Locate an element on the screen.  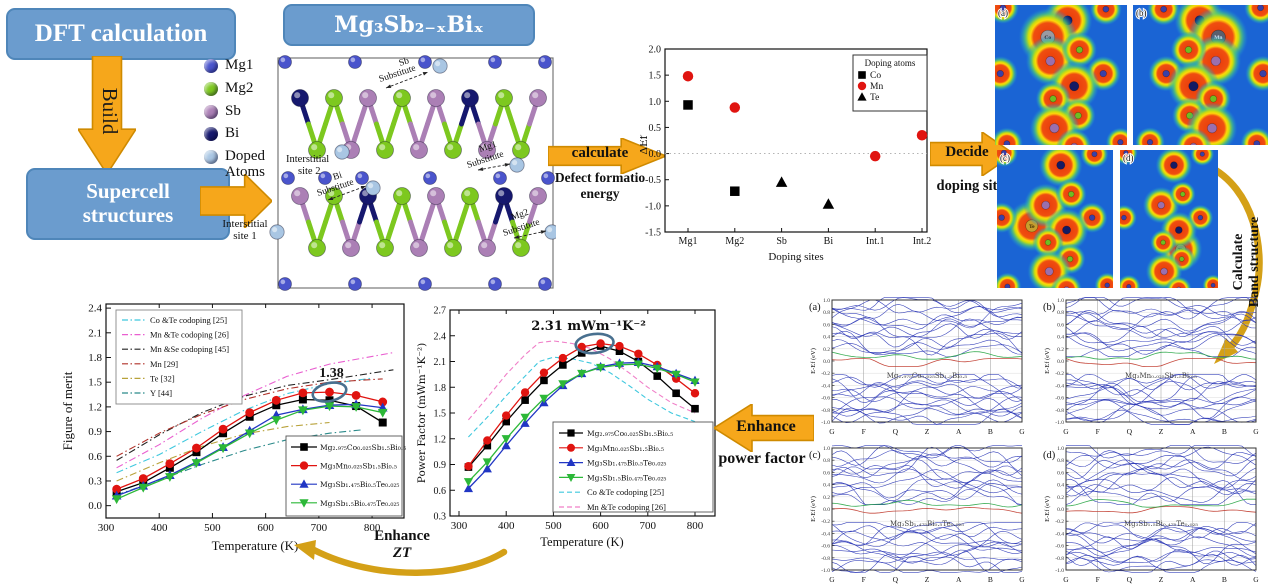
atom-legend-label: Bi is located at coordinates (232, 133).